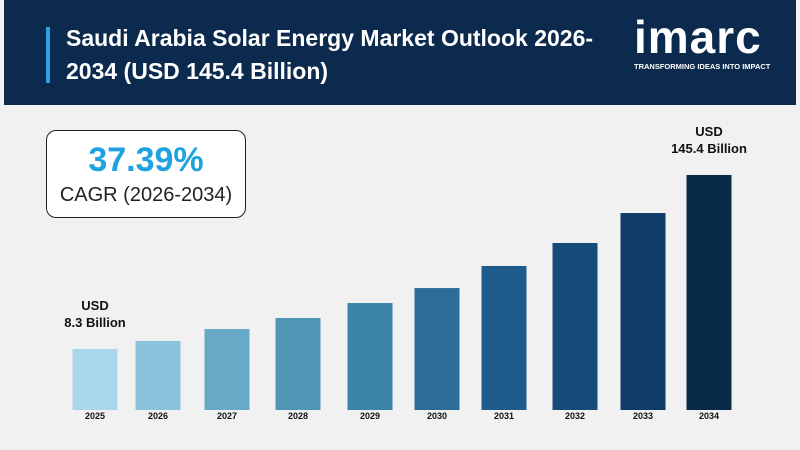 Image resolution: width=800 pixels, height=450 pixels. I want to click on x-tick-label: 2025, so click(95, 416).